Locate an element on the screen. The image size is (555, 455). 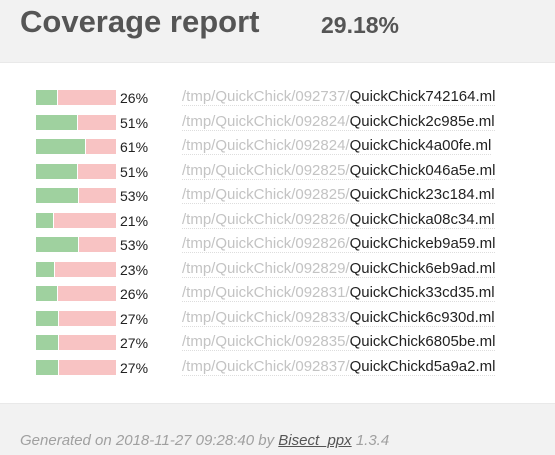
file-directory: /tmp/QuickChick/092833/ is located at coordinates (266, 317).